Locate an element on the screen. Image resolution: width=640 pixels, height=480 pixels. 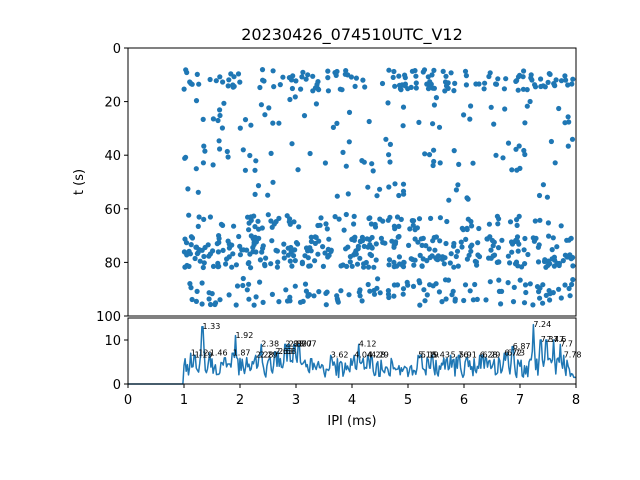
histogram-peak-label: 4.29 is located at coordinates (380, 355).